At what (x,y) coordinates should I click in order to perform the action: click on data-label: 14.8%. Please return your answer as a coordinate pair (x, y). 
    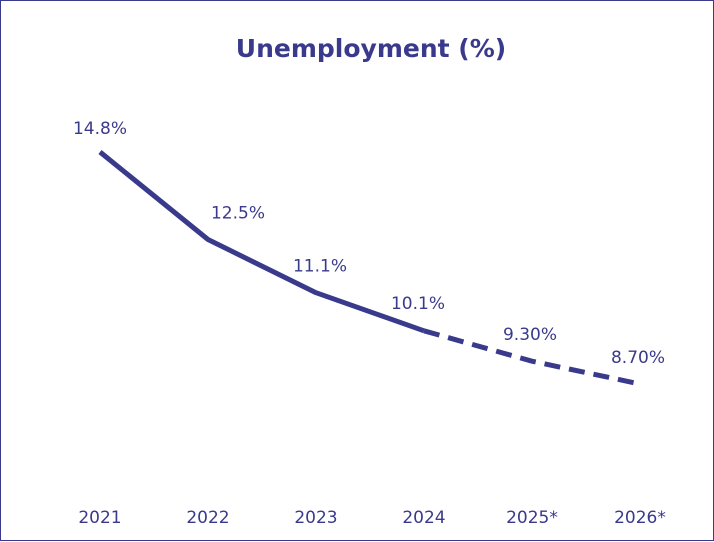
    Looking at the image, I should click on (100, 129).